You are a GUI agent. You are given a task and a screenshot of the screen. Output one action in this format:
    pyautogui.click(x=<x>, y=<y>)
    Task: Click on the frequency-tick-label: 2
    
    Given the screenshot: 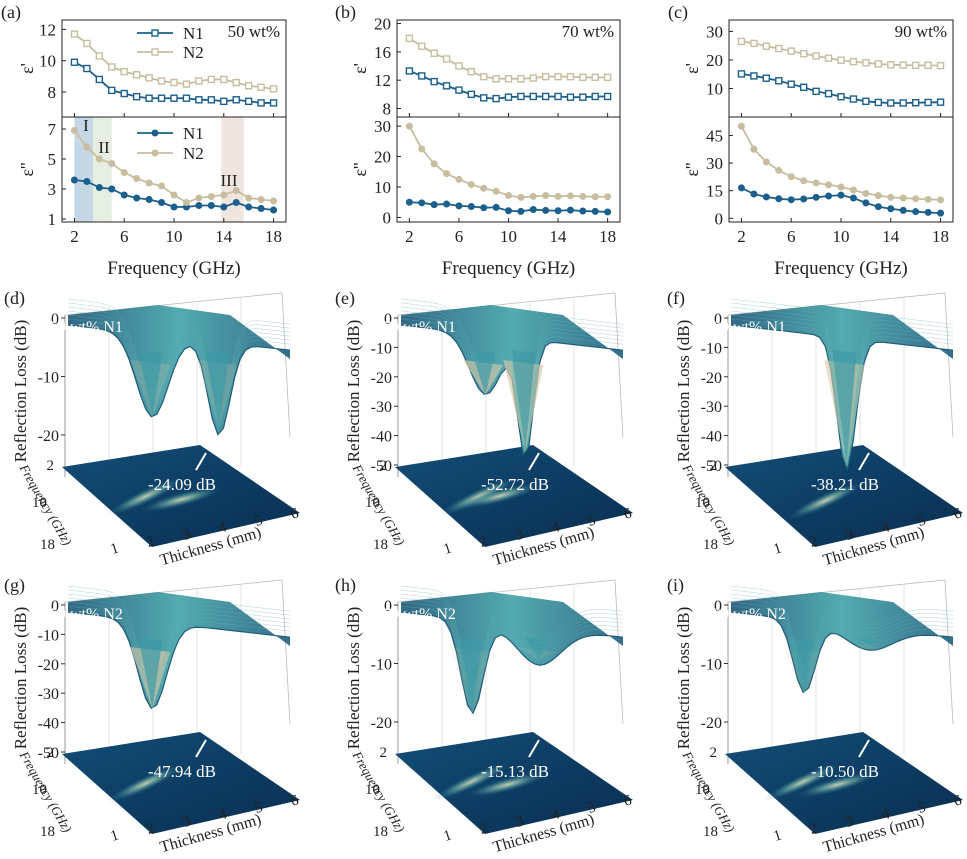 What is the action you would take?
    pyautogui.click(x=384, y=466)
    